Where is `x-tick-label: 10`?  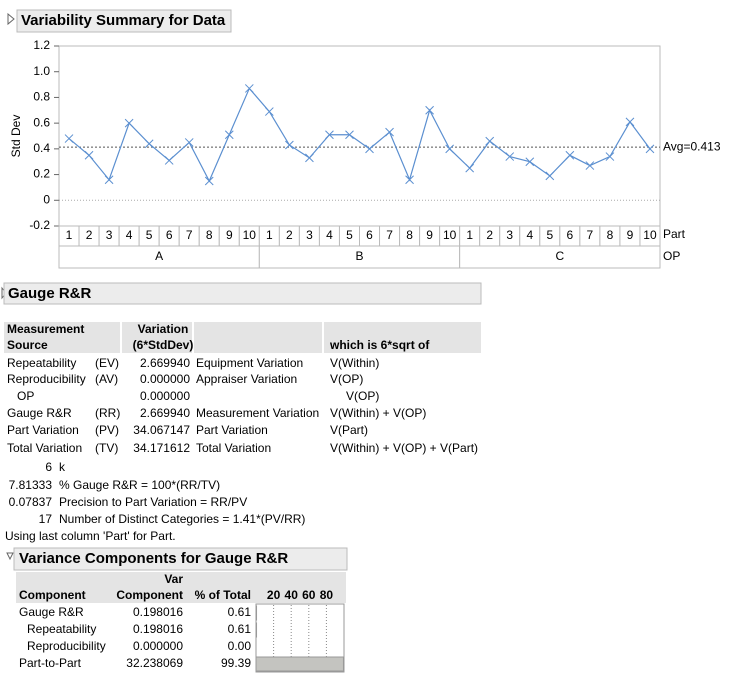
x-tick-label: 10 is located at coordinates (650, 235).